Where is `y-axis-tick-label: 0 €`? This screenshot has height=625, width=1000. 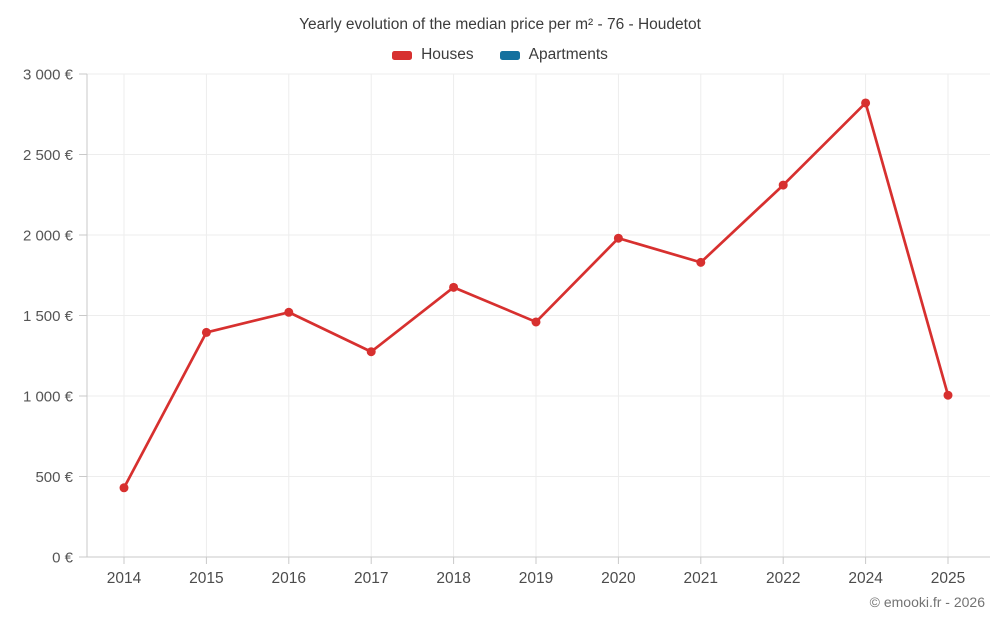 y-axis-tick-label: 0 € is located at coordinates (63, 558).